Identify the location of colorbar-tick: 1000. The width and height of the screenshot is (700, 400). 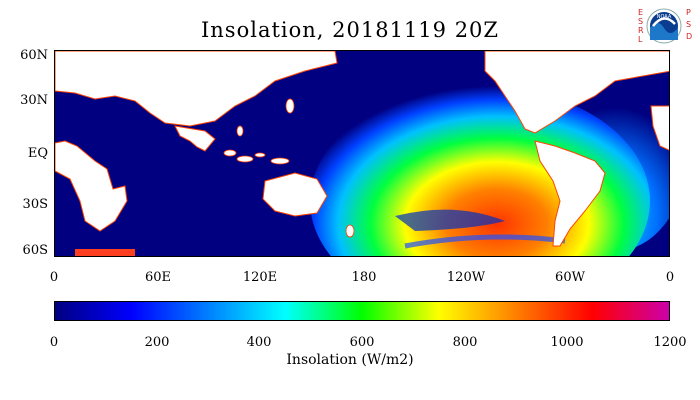
(567, 342).